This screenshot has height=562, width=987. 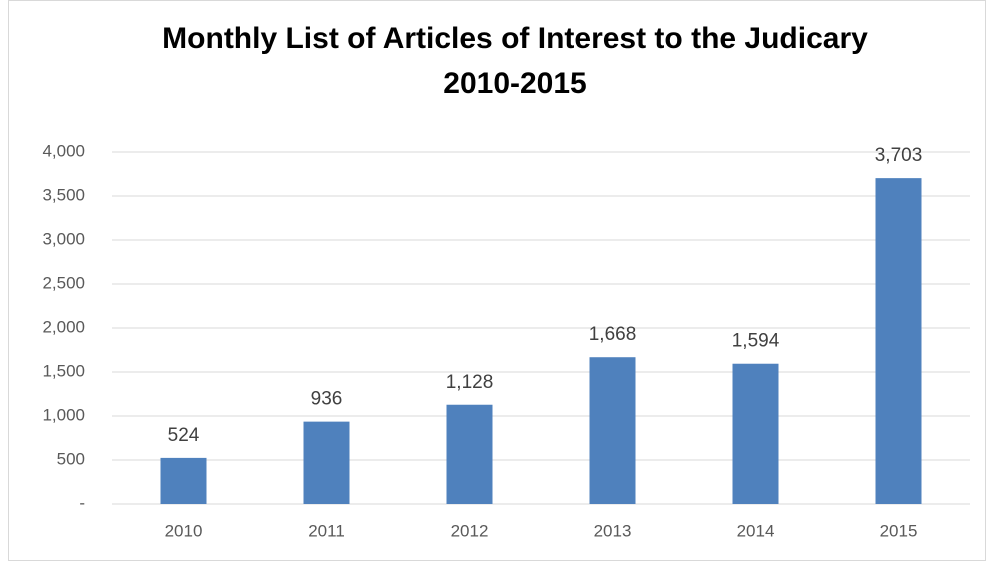 What do you see at coordinates (613, 334) in the screenshot?
I see `data-label: 1,668` at bounding box center [613, 334].